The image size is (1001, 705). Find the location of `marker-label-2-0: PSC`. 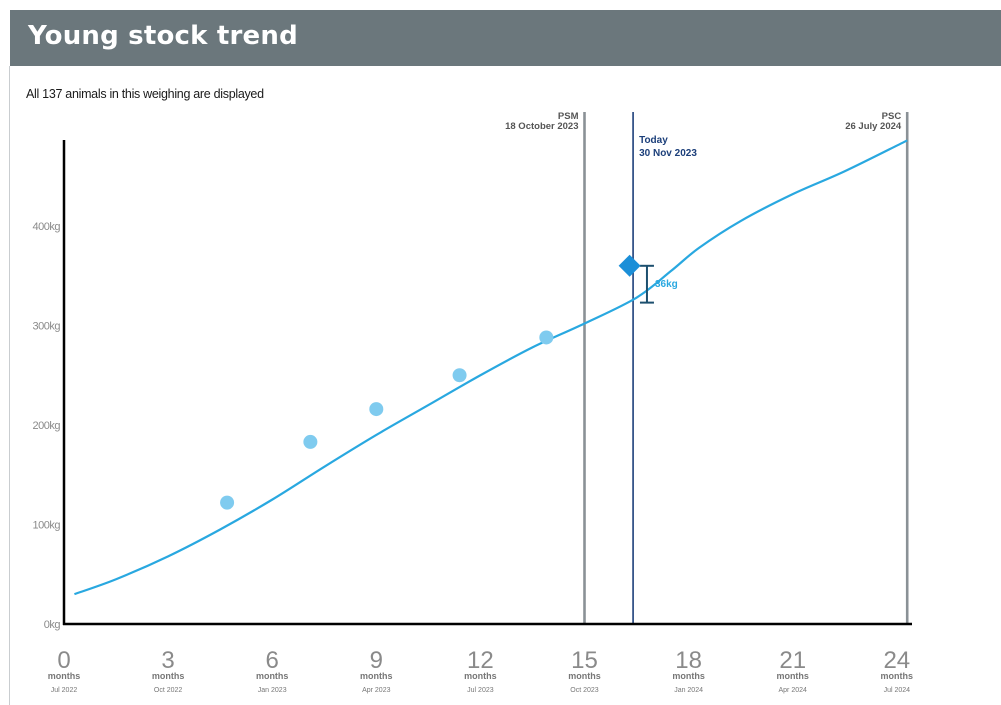

marker-label-2-0: PSC is located at coordinates (892, 116).